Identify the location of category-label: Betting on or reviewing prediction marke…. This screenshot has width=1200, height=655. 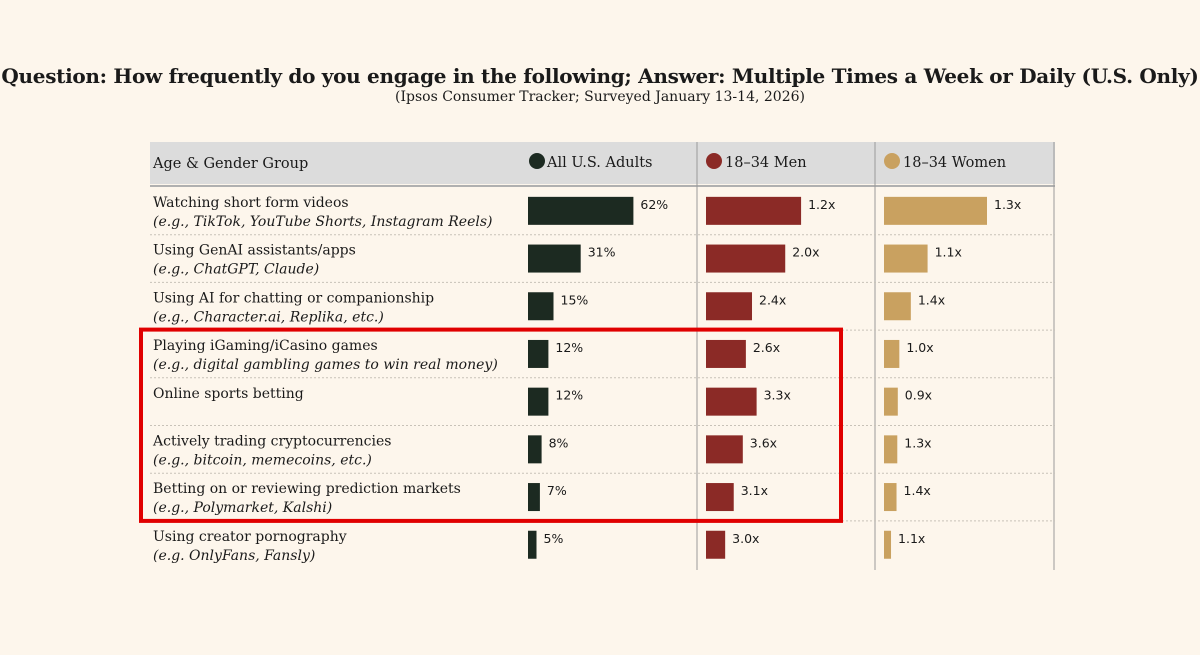
(307, 489).